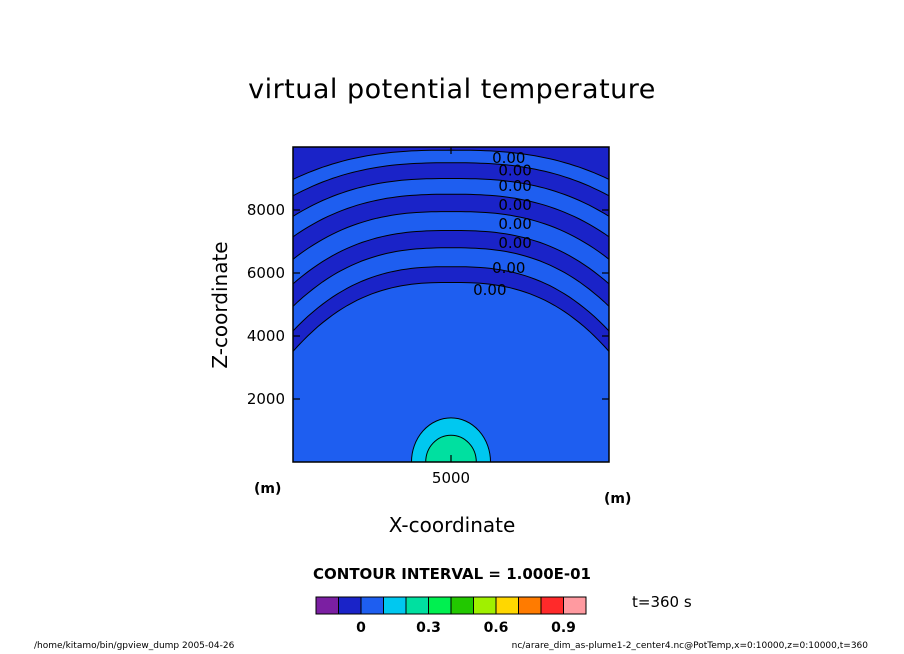 This screenshot has width=904, height=654. I want to click on colorbar-tick-label: 0, so click(361, 628).